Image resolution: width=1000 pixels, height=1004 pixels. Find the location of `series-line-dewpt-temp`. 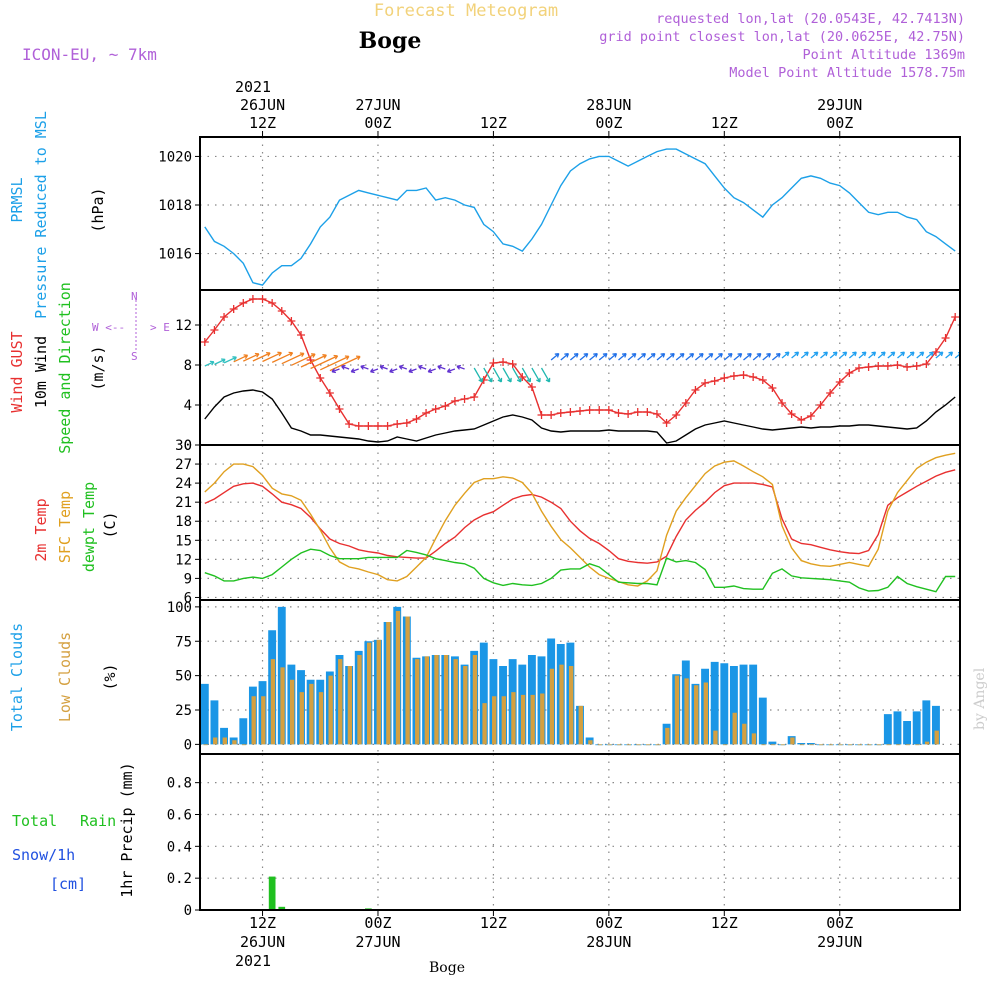

series-line-dewpt-temp is located at coordinates (580, 570).